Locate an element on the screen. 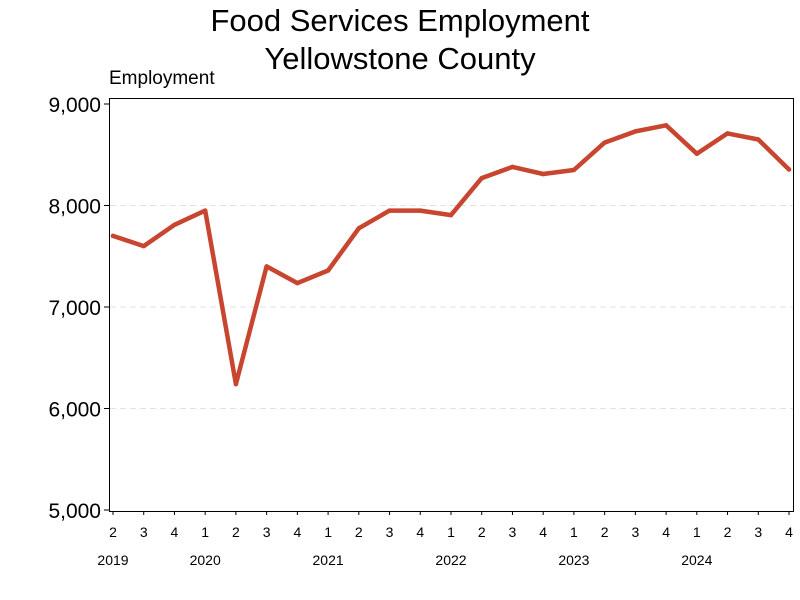  y-axis-label: Employment is located at coordinates (162, 78).